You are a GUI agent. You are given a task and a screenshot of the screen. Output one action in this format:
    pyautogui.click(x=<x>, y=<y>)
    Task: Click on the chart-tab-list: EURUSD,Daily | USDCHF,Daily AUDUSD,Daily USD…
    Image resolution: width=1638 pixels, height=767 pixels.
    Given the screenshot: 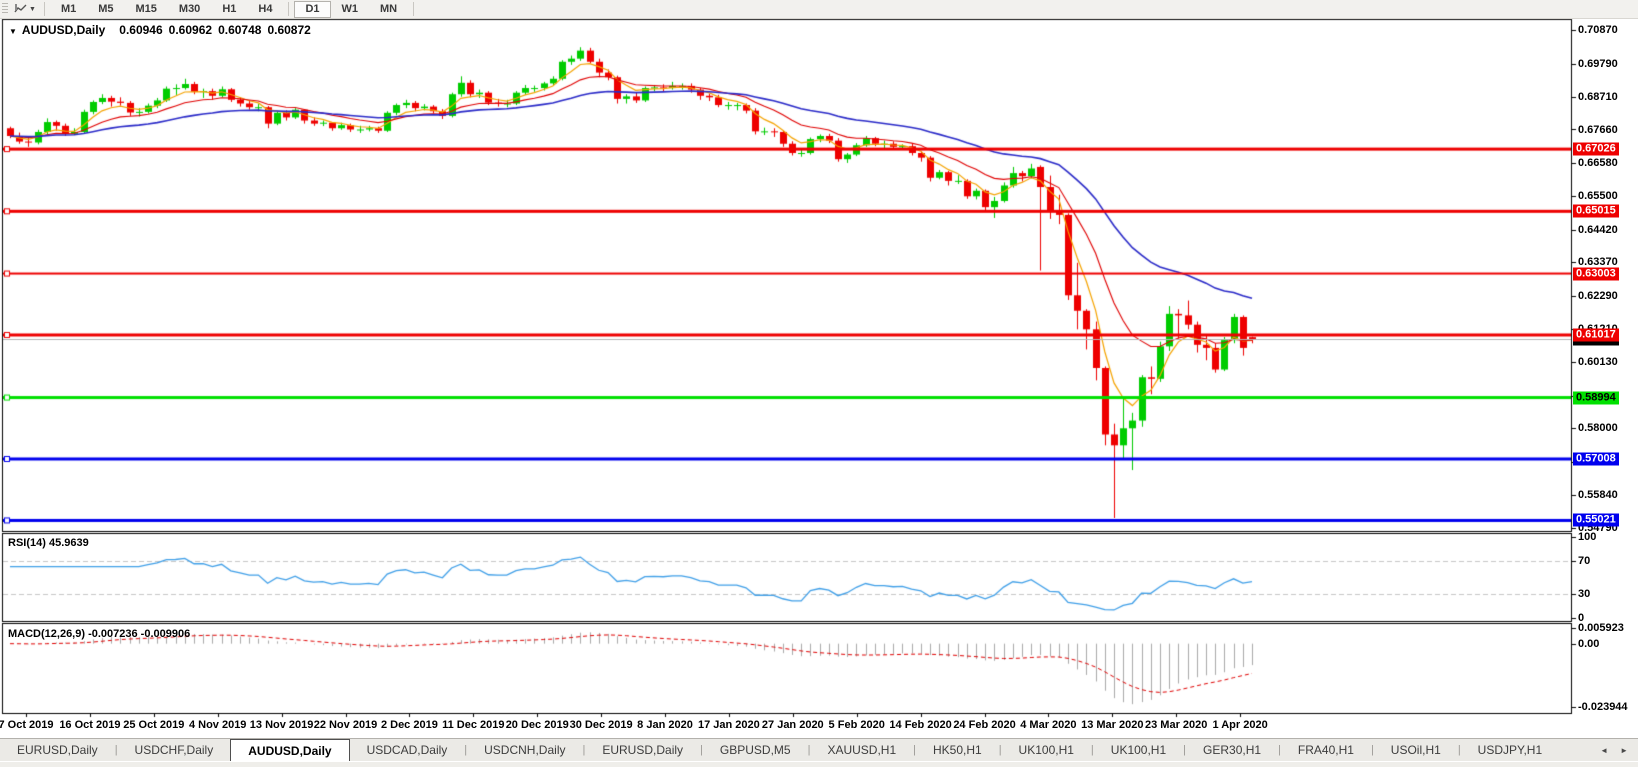 What is the action you would take?
    pyautogui.click(x=779, y=750)
    